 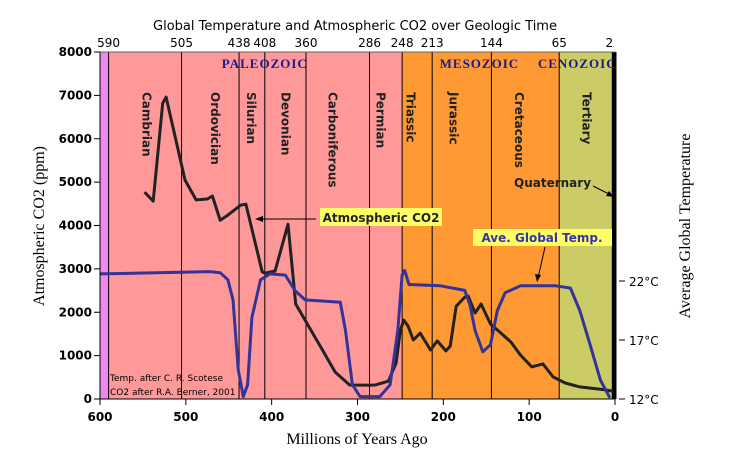 What do you see at coordinates (39, 226) in the screenshot?
I see `y-axis-label: Atmospheric CO2 (ppm)` at bounding box center [39, 226].